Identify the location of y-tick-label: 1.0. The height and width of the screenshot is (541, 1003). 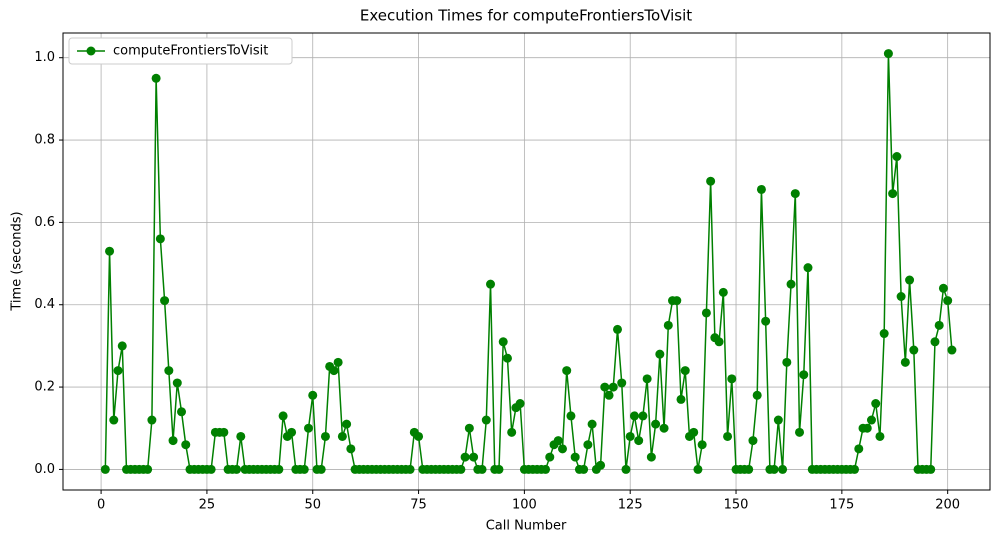
(44, 57).